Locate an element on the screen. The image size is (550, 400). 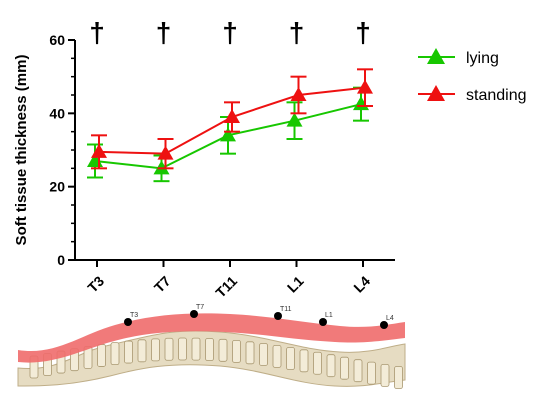
y-axis-label: Soft tissue thickness (mm) is located at coordinates (21, 150).